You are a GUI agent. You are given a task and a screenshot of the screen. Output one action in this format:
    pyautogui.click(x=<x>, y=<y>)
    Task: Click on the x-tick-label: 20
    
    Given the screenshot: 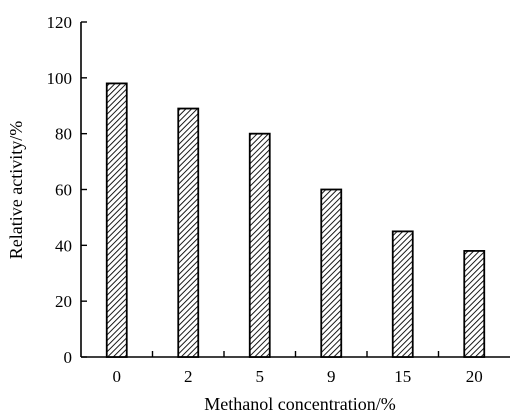 What is the action you would take?
    pyautogui.click(x=474, y=376)
    